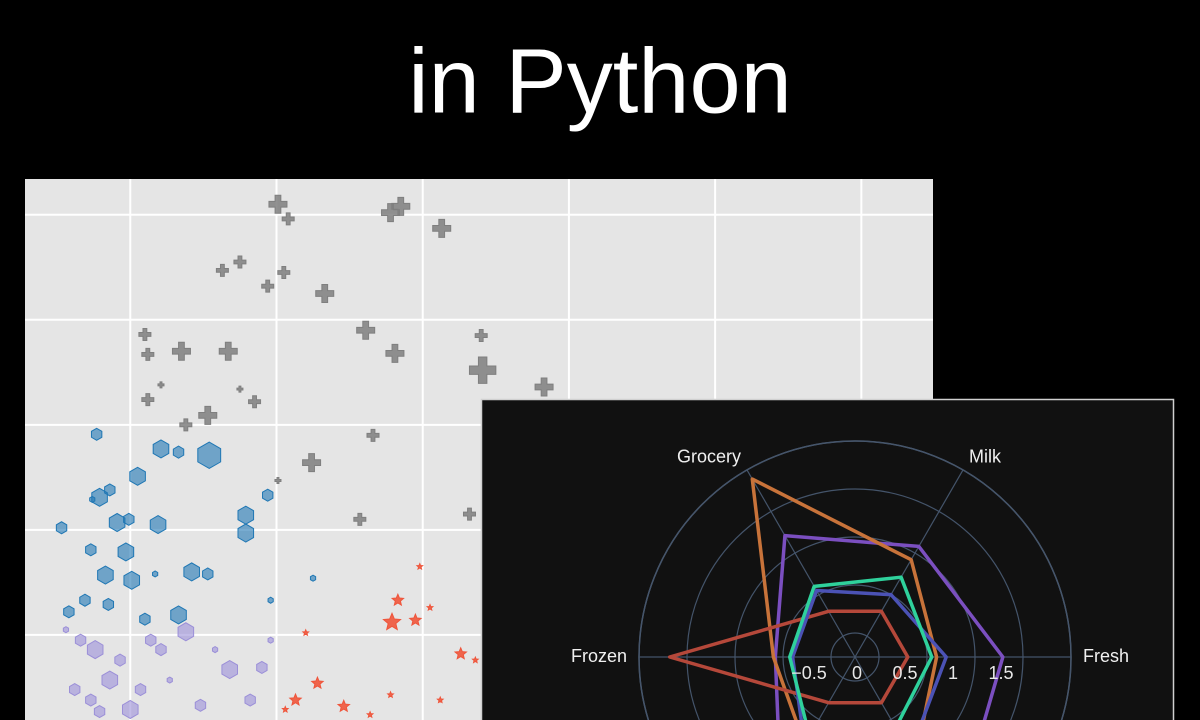 This screenshot has width=1200, height=720. I want to click on angular-label: Grocery, so click(709, 457).